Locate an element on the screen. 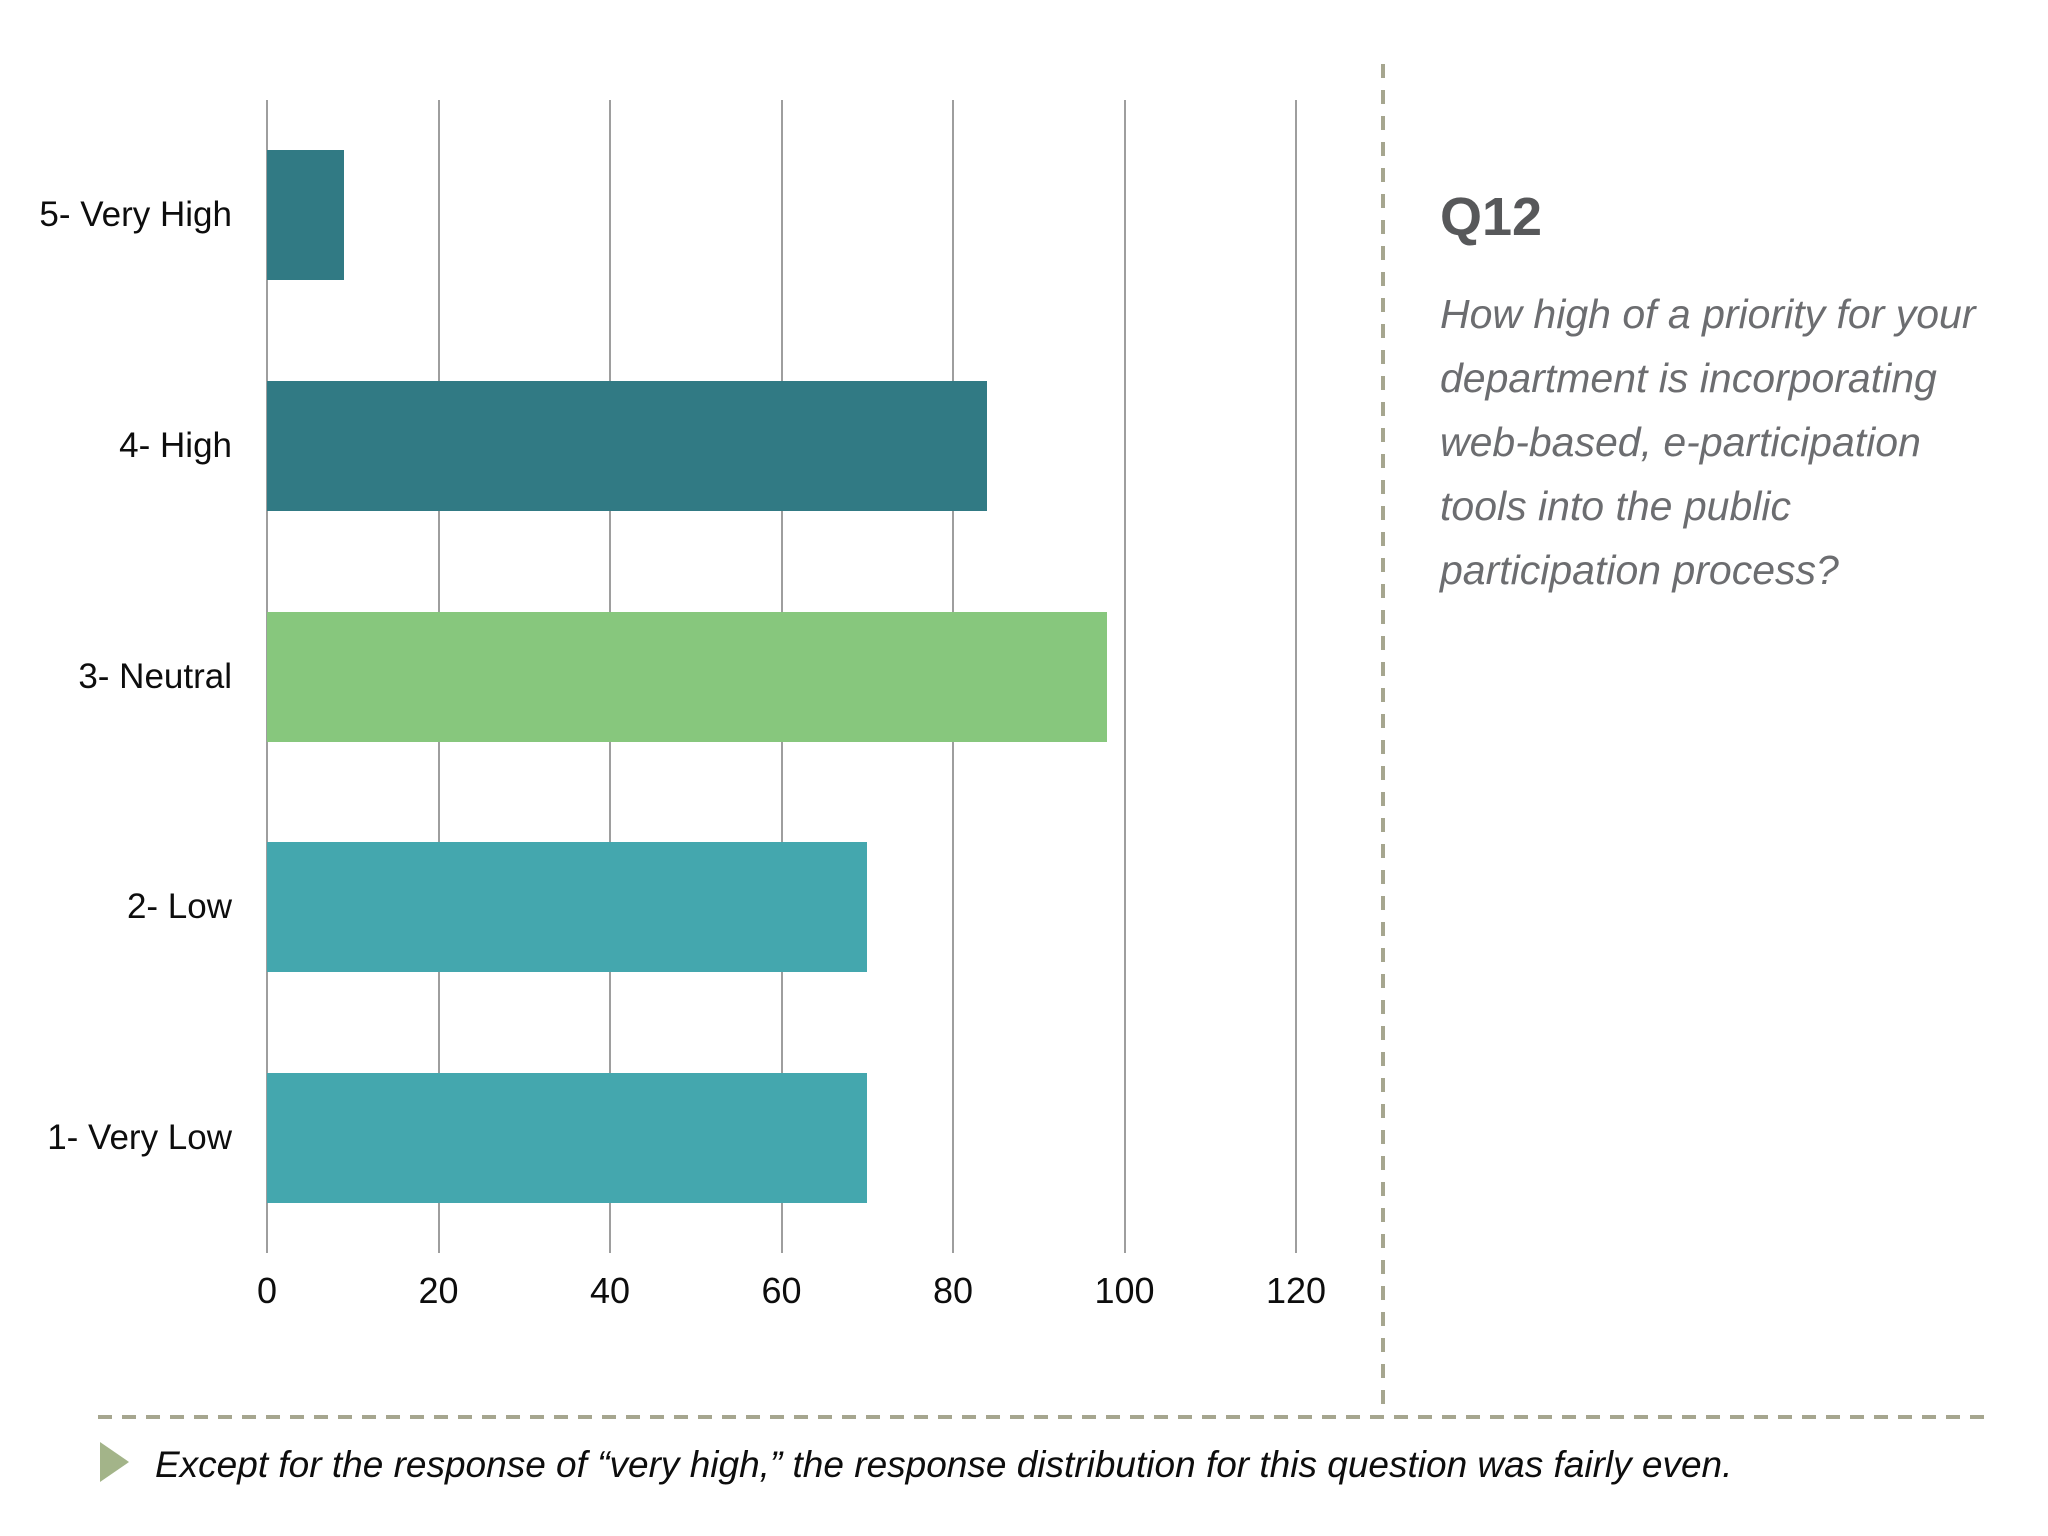  vertical-dashed-separator is located at coordinates (1383, 740).